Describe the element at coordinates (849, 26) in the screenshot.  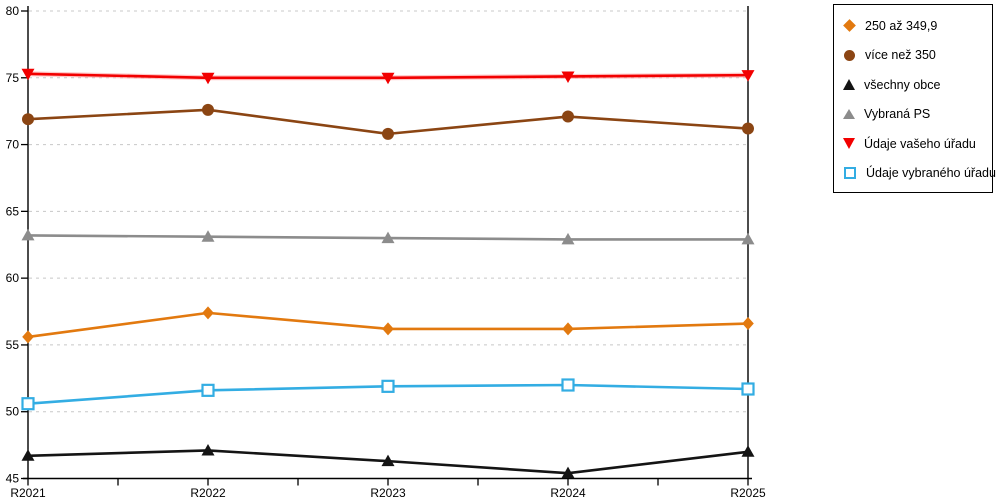
I see `diamond-marker-icon` at that location.